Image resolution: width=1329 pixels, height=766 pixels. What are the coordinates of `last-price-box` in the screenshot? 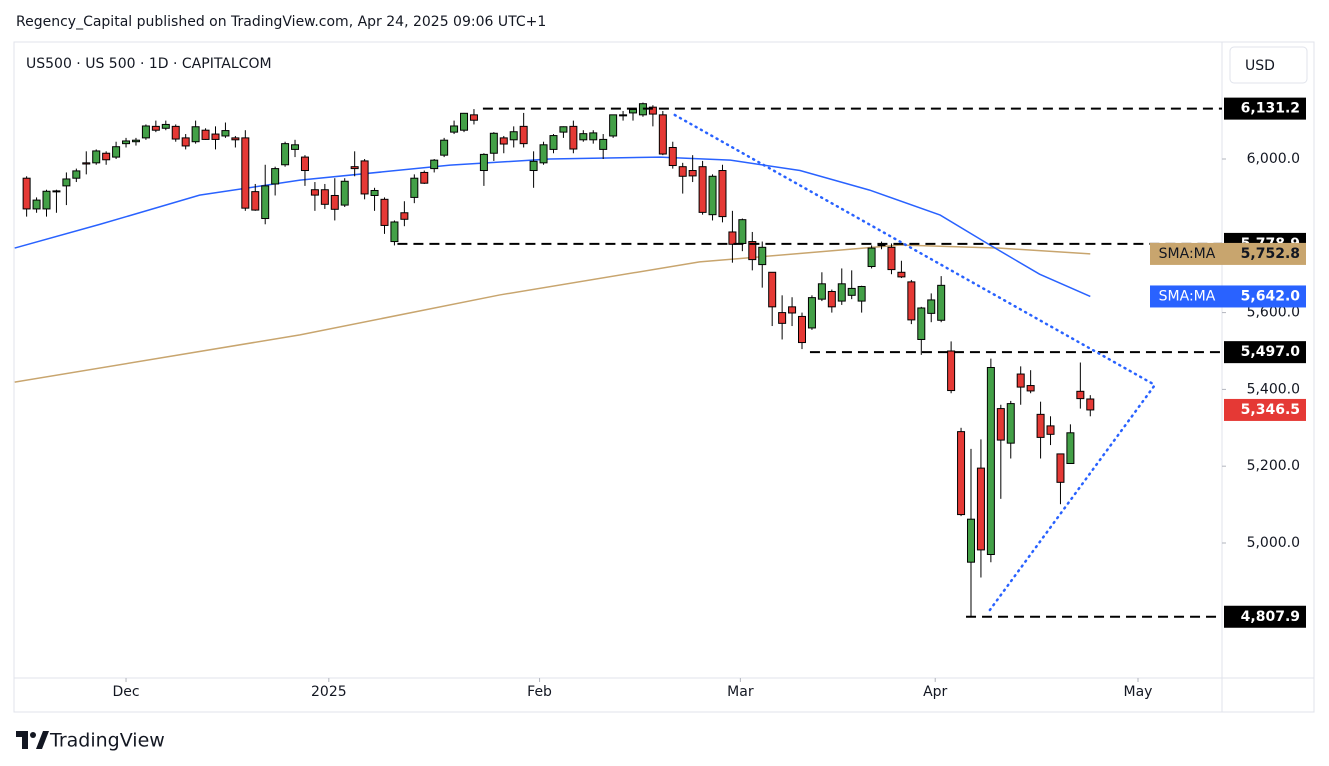 It's located at (1265, 409).